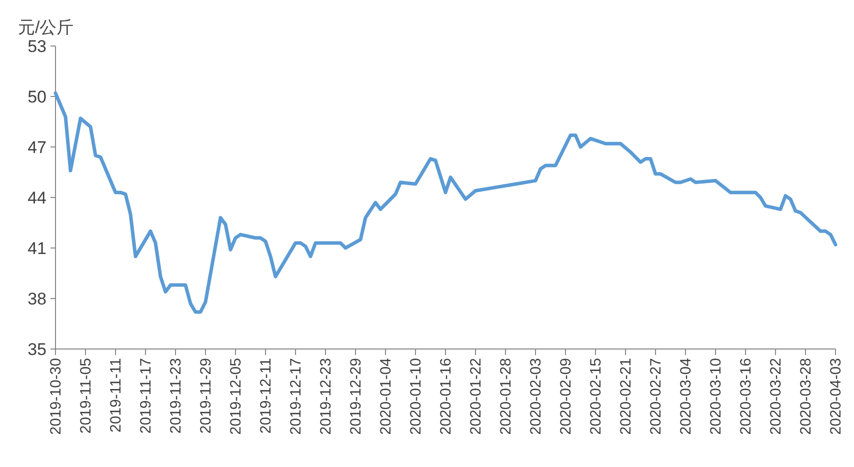 The height and width of the screenshot is (467, 854). What do you see at coordinates (536, 396) in the screenshot?
I see `x-tick-label: 2020-02-03` at bounding box center [536, 396].